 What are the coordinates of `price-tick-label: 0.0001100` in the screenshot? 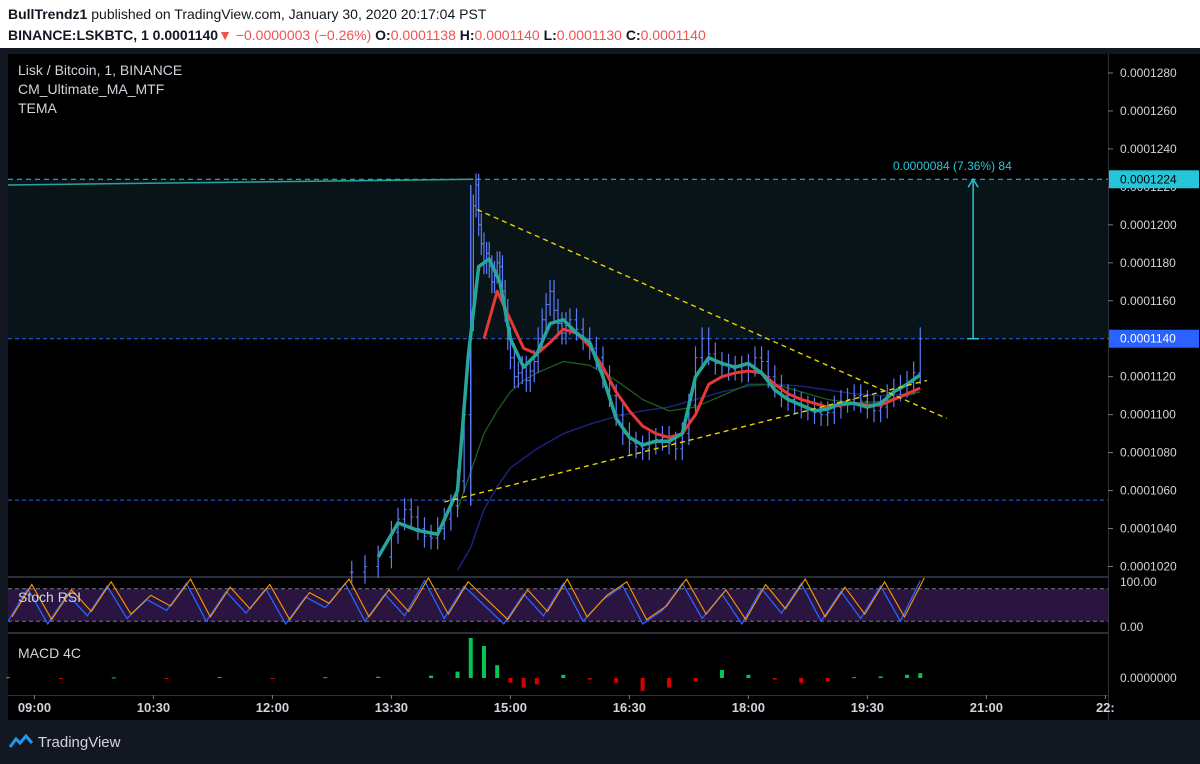 It's located at (1148, 415).